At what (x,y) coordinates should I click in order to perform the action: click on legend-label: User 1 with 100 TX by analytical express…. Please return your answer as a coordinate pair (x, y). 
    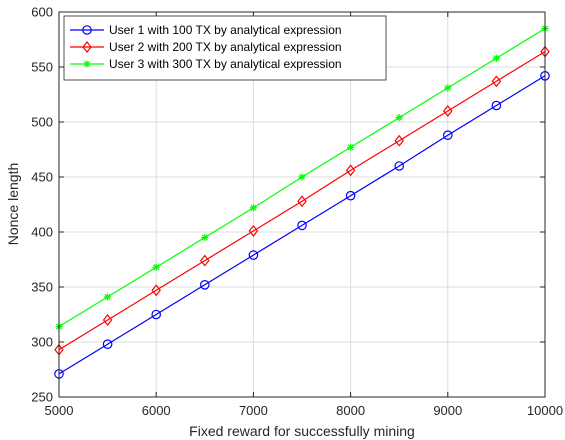
    Looking at the image, I should click on (225, 30).